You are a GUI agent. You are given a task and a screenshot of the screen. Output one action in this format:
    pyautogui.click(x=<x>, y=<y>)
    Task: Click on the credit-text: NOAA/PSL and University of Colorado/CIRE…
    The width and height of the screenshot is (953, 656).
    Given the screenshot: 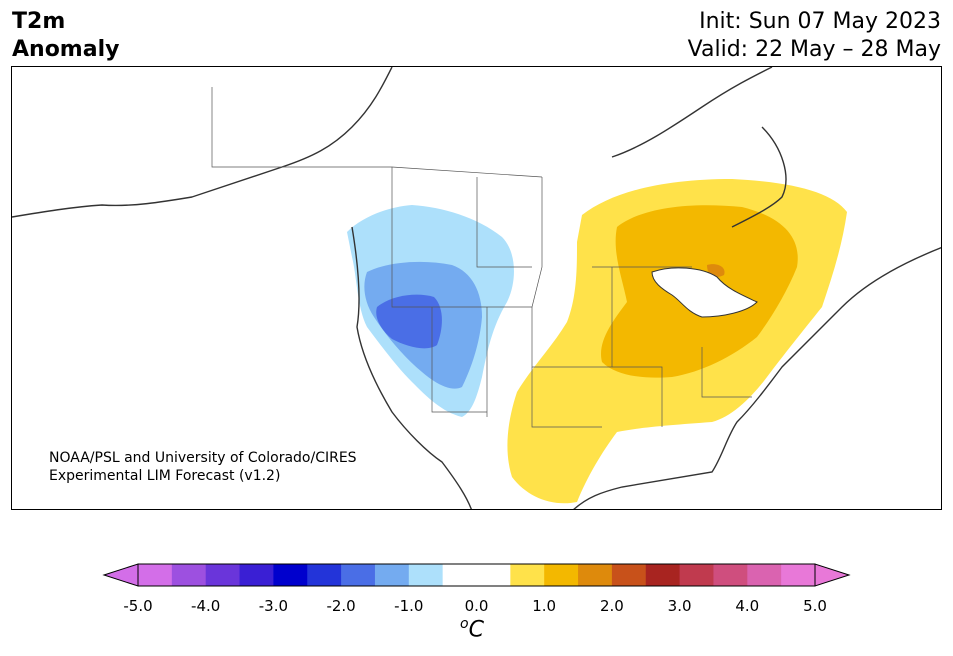 What is the action you would take?
    pyautogui.click(x=203, y=467)
    